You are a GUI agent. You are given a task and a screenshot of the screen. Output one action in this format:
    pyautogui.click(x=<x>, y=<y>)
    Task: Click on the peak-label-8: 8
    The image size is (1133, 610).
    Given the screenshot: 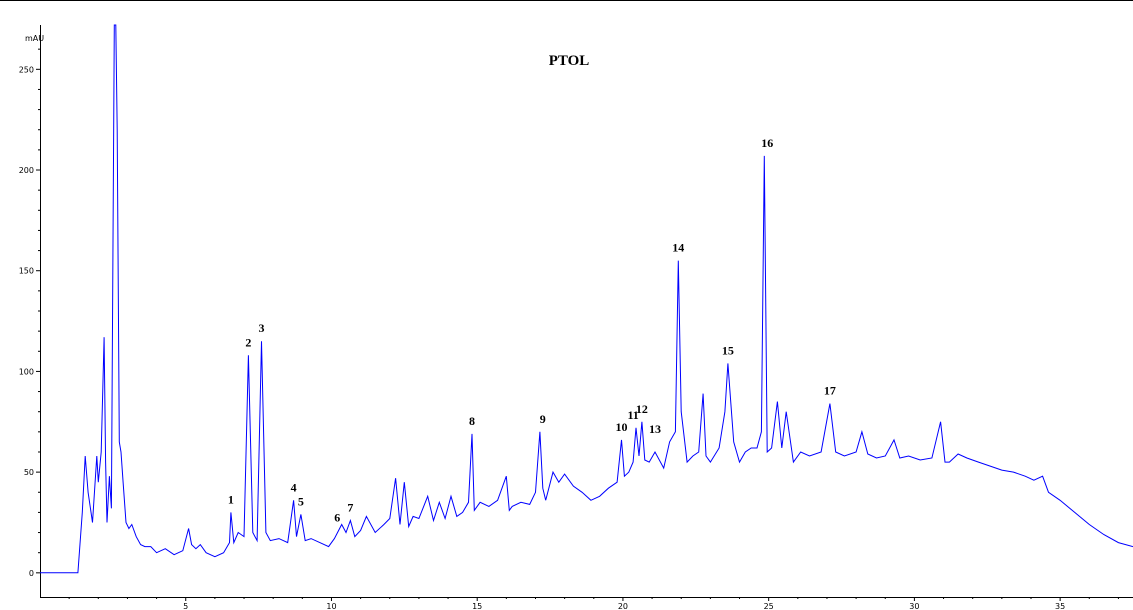 What is the action you would take?
    pyautogui.click(x=472, y=421)
    